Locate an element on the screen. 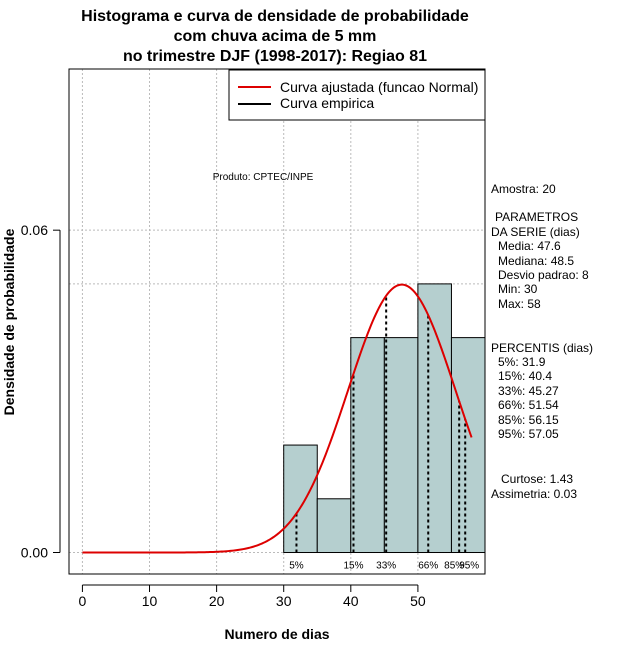 The height and width of the screenshot is (660, 640). percentile-label: 33% is located at coordinates (386, 566).